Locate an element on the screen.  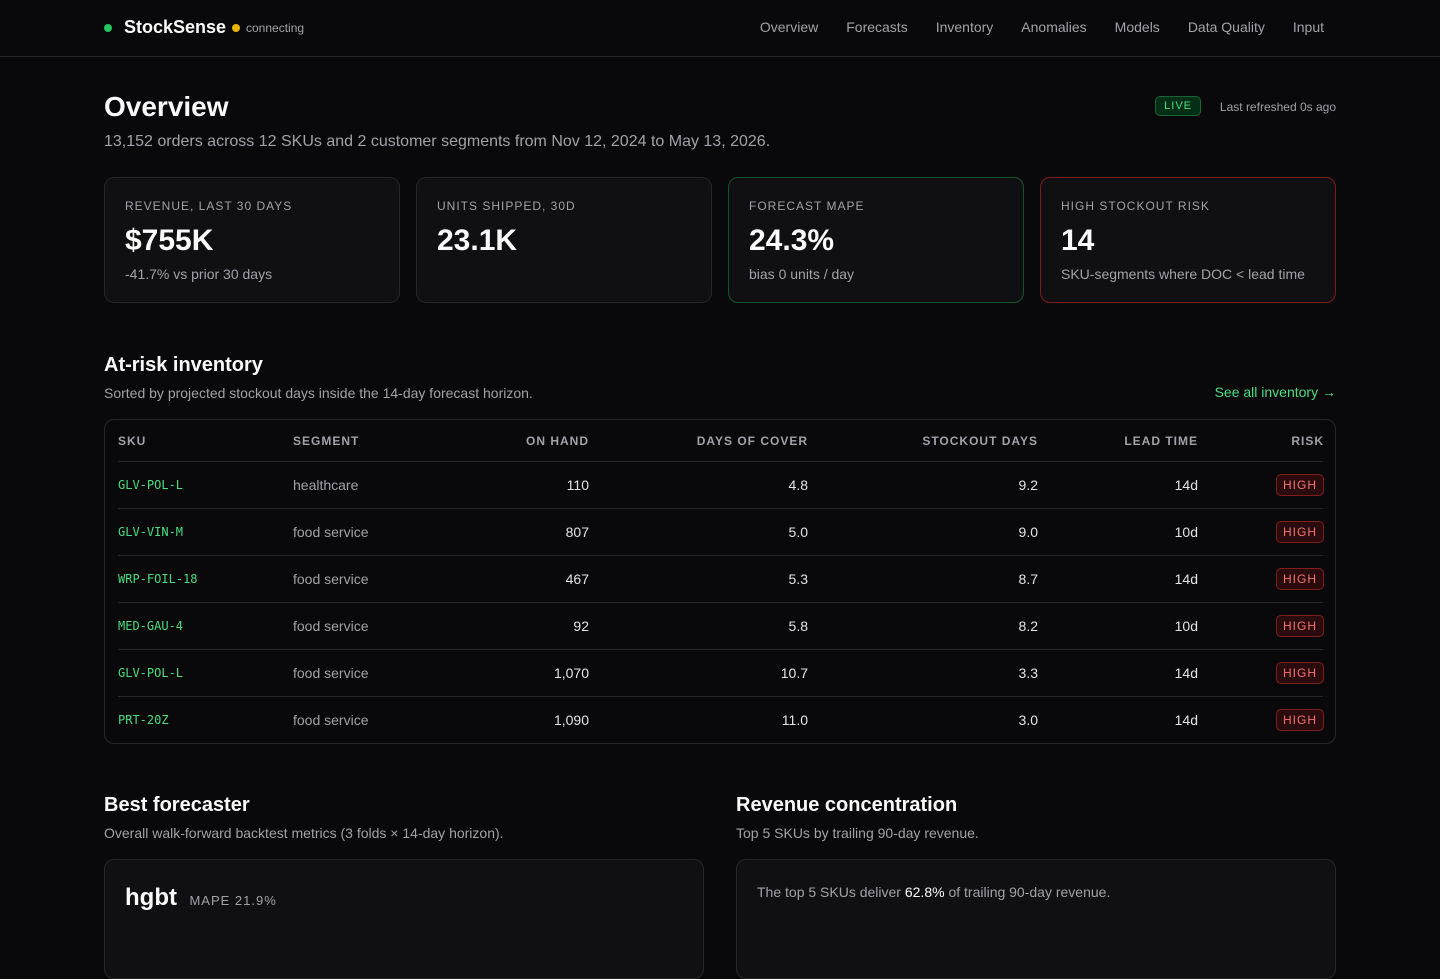
section-title: At-risk inventory is located at coordinates (183, 365).